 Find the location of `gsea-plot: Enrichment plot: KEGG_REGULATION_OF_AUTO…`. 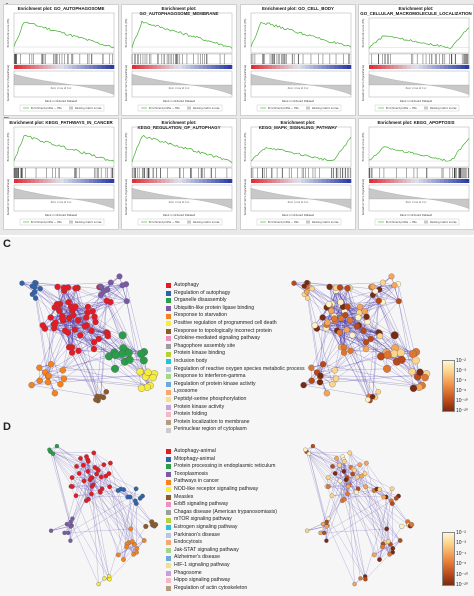

gsea-plot: Enrichment plot: KEGG_REGULATION_OF_AUTO… is located at coordinates (179, 174).